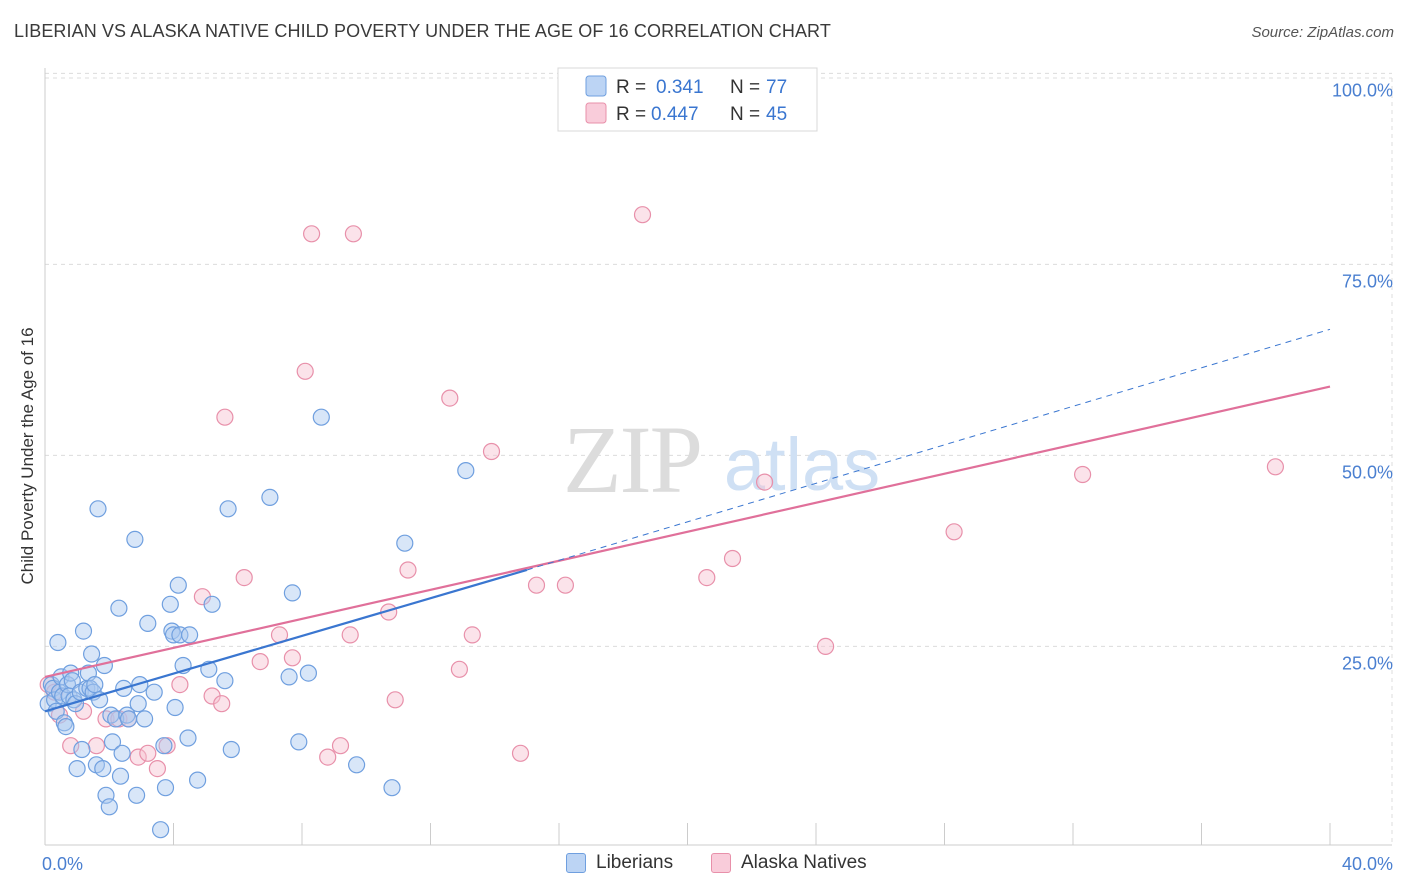  Describe the element at coordinates (721, 863) in the screenshot. I see `legend-swatch-alaska-natives-bottom` at that location.